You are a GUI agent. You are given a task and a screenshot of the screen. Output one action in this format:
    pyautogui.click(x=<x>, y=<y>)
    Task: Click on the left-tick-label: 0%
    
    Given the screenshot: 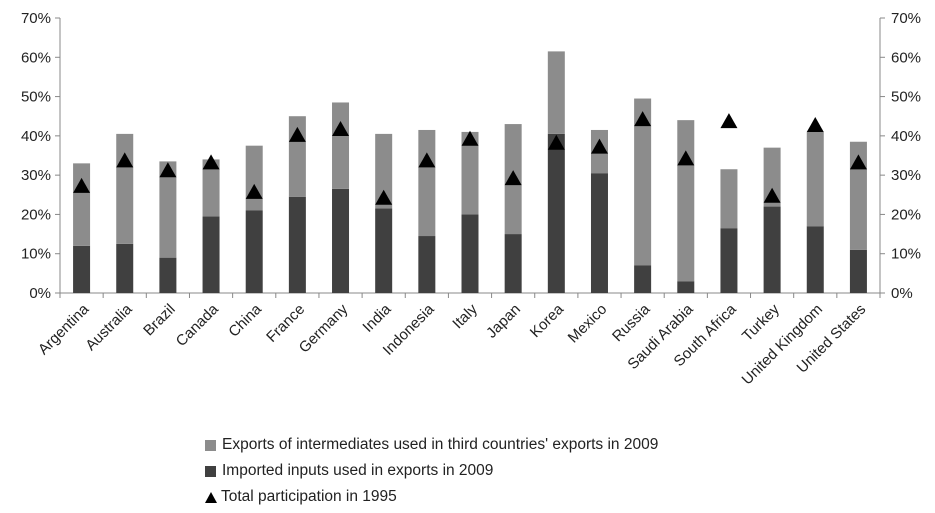 What is the action you would take?
    pyautogui.click(x=40, y=293)
    